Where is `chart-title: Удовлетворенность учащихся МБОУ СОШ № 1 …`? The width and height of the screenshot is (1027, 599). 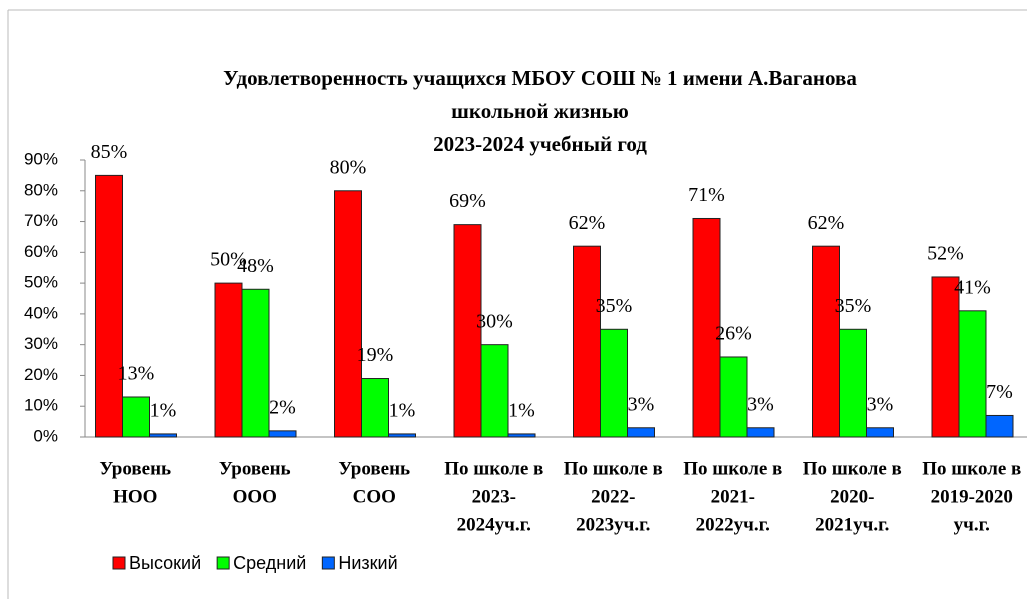
chart-title: Удовлетворенность учащихся МБОУ СОШ № 1 … is located at coordinates (540, 78).